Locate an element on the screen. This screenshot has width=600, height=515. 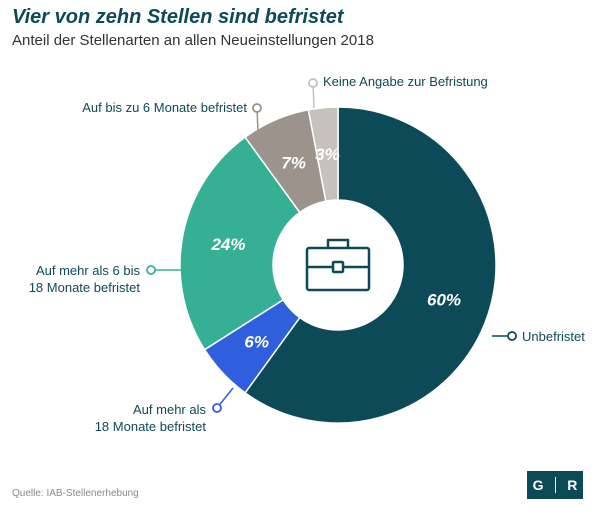
category-label-auf-mehr-als-6-bis-18-monate-befristet: Auf mehr als 6 bis 18 Monate befristet is located at coordinates (85, 279).